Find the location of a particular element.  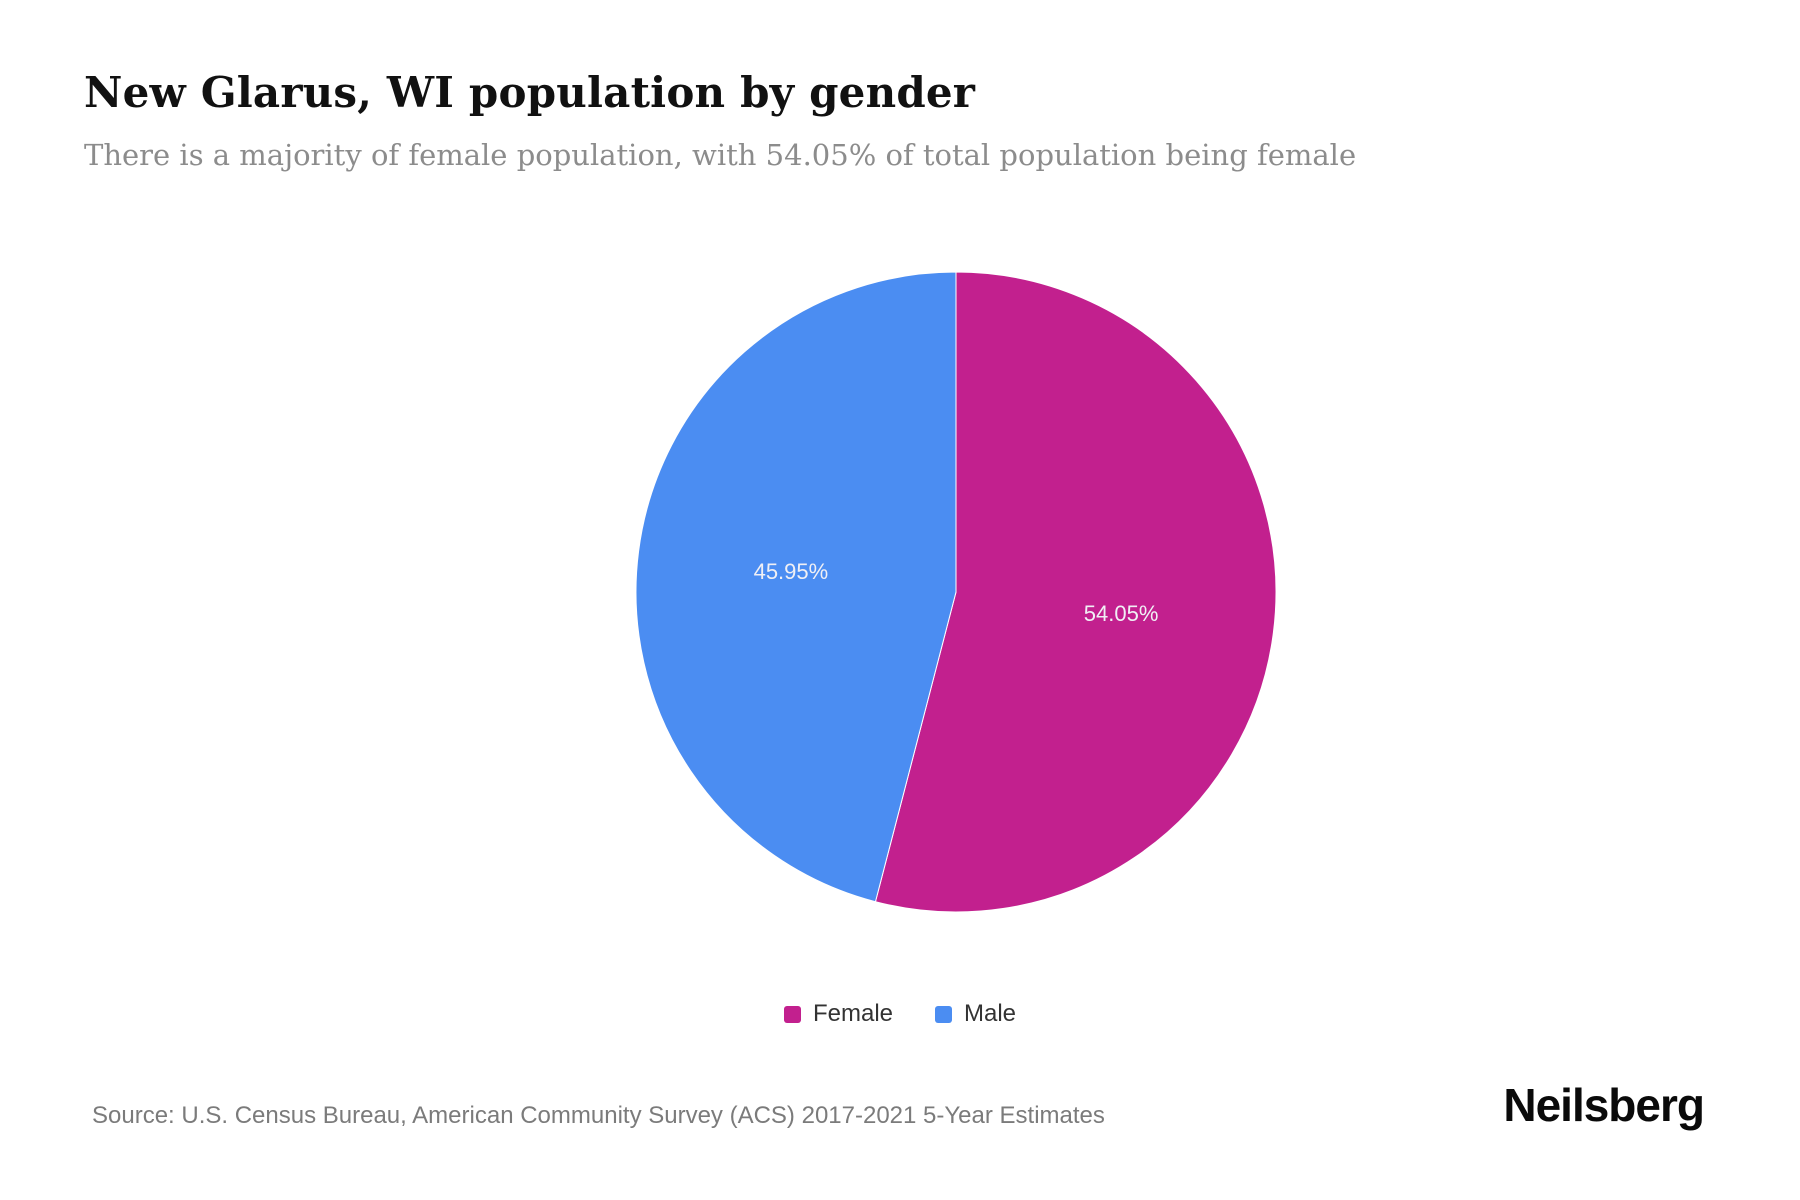

pie-slice-label: 54.05% is located at coordinates (1121, 613).